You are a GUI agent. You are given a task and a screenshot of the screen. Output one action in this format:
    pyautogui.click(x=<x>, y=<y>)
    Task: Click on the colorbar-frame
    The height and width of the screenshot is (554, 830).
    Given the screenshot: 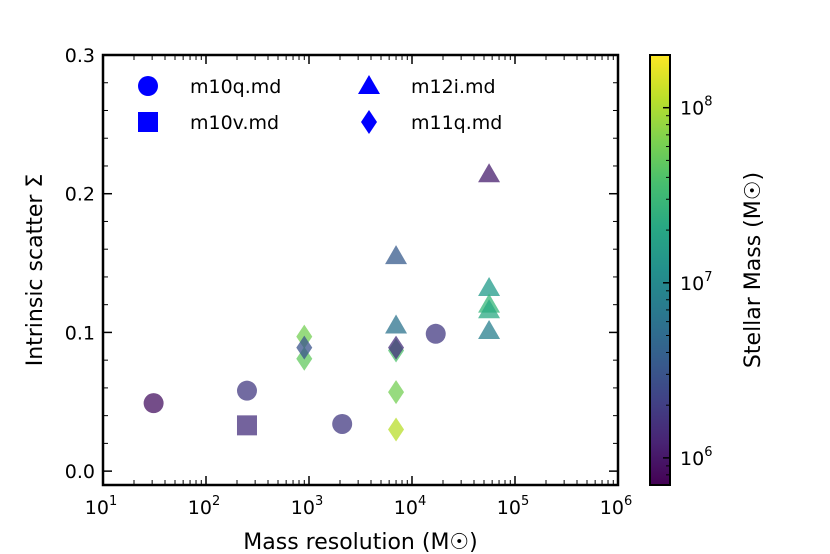 What is the action you would take?
    pyautogui.click(x=660, y=270)
    